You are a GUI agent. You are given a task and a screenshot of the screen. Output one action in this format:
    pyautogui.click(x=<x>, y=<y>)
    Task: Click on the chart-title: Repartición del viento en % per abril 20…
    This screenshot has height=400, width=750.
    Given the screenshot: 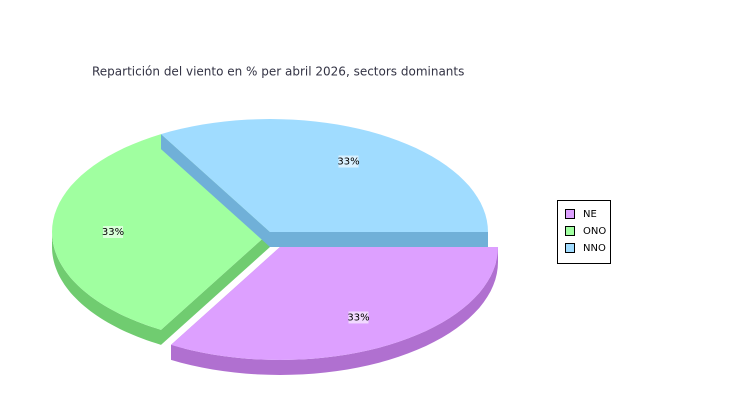 What is the action you would take?
    pyautogui.click(x=278, y=72)
    